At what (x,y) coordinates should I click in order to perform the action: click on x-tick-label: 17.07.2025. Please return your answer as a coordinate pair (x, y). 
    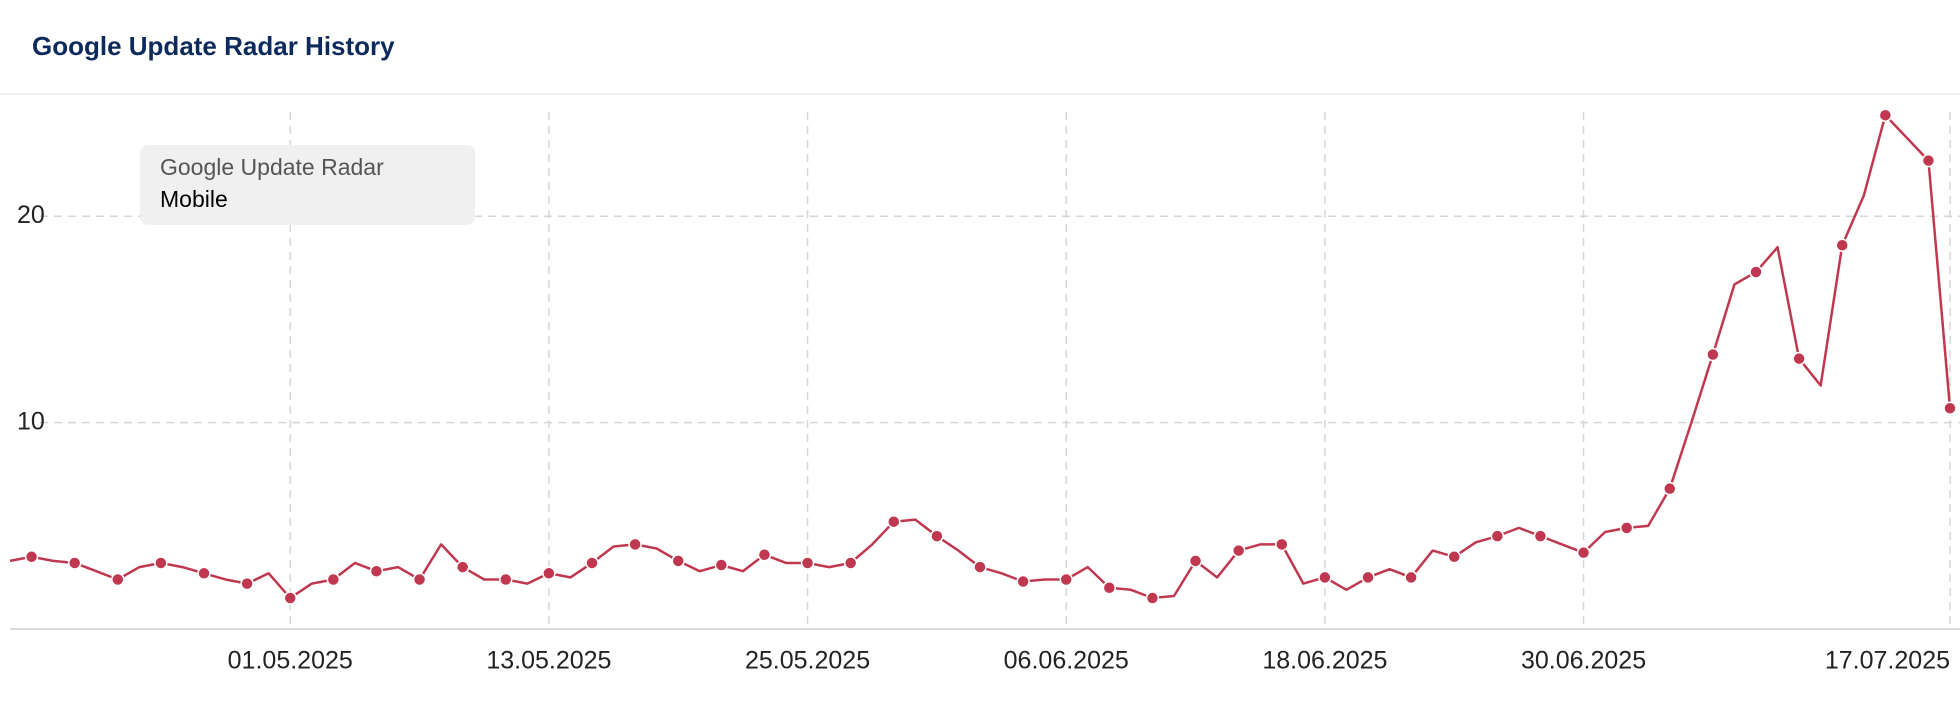
    Looking at the image, I should click on (1887, 661).